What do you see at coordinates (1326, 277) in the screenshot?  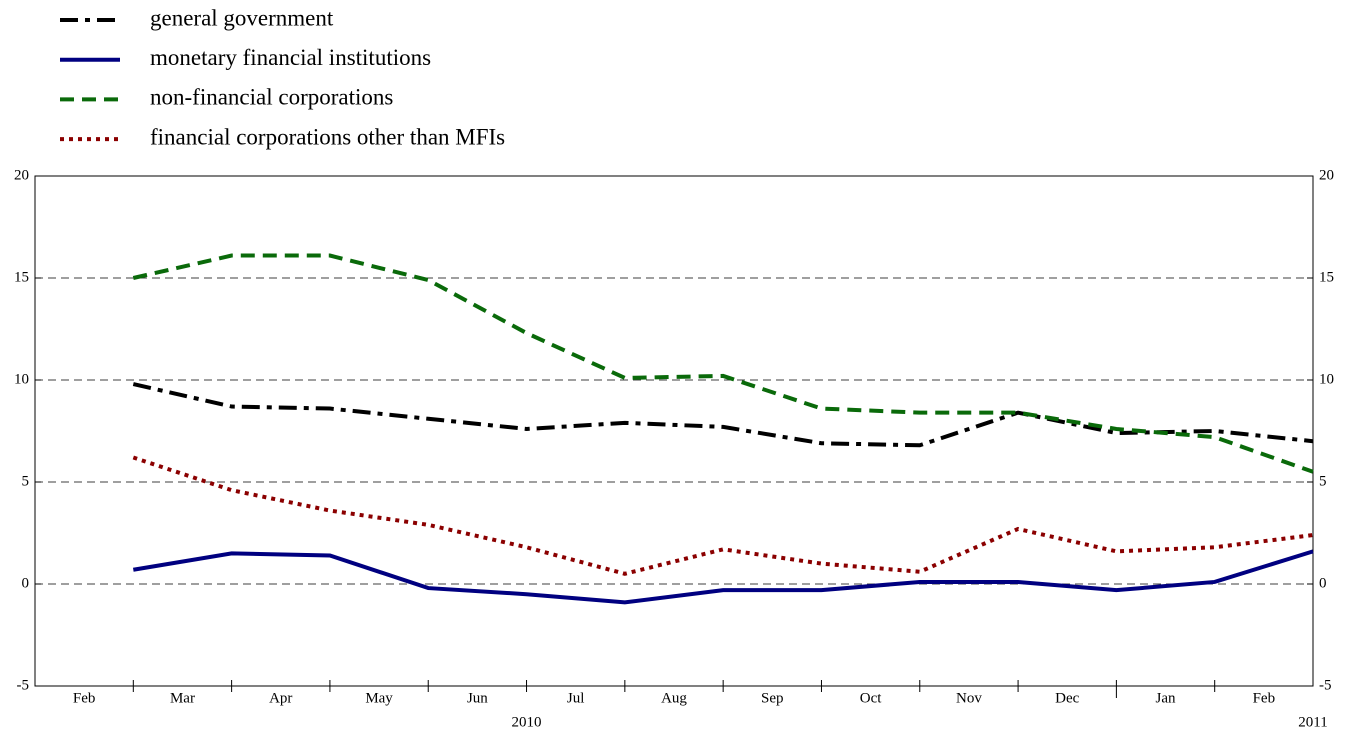 I see `y2-tick-label: 15` at bounding box center [1326, 277].